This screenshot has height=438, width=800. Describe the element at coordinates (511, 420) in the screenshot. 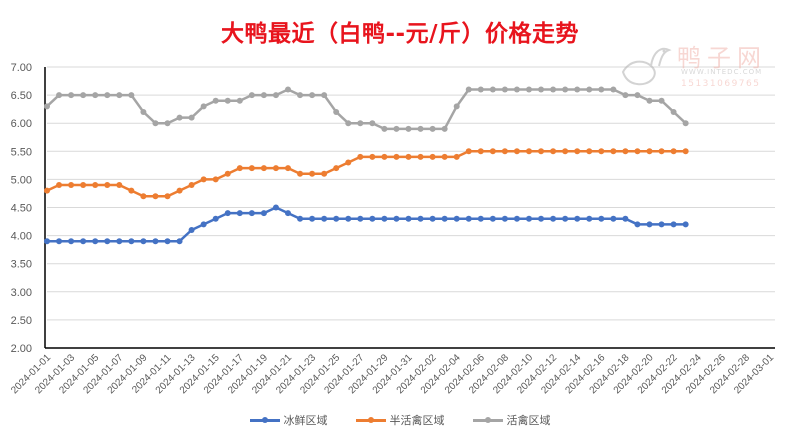

I see `legend-item-live: 活禽区域` at that location.